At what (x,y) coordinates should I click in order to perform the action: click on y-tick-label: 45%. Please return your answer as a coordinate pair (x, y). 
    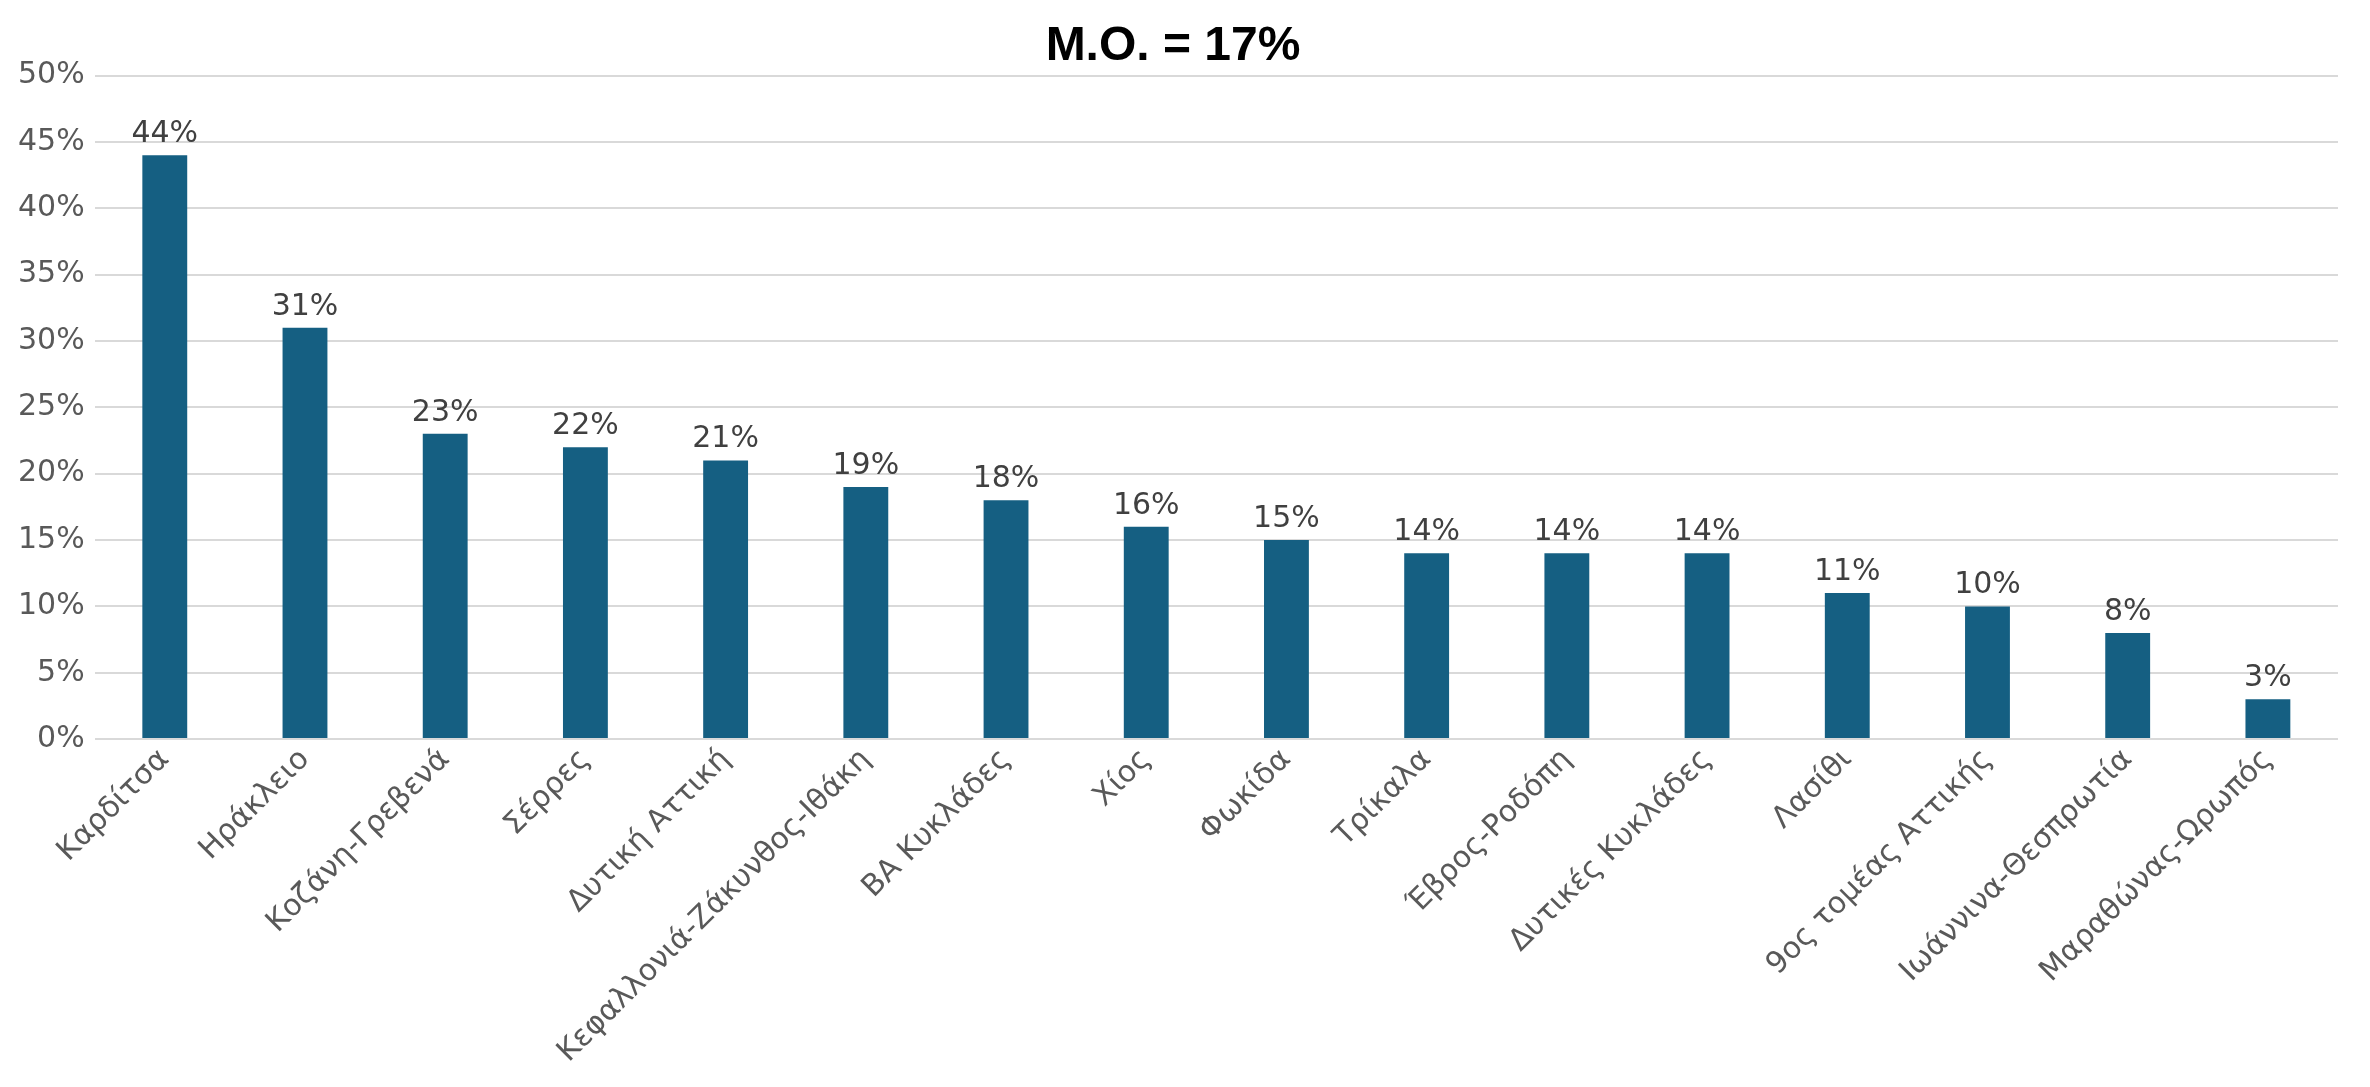
    Looking at the image, I should click on (51, 139).